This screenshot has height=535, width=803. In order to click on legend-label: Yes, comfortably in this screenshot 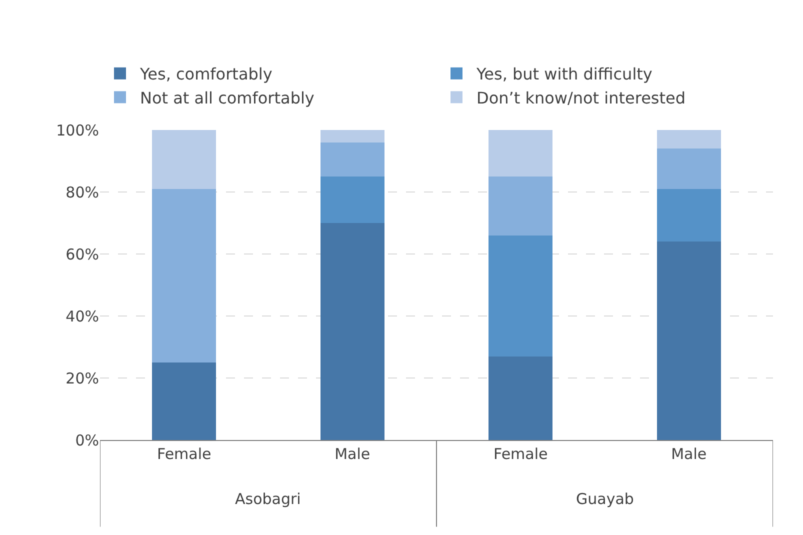, I will do `click(205, 74)`.